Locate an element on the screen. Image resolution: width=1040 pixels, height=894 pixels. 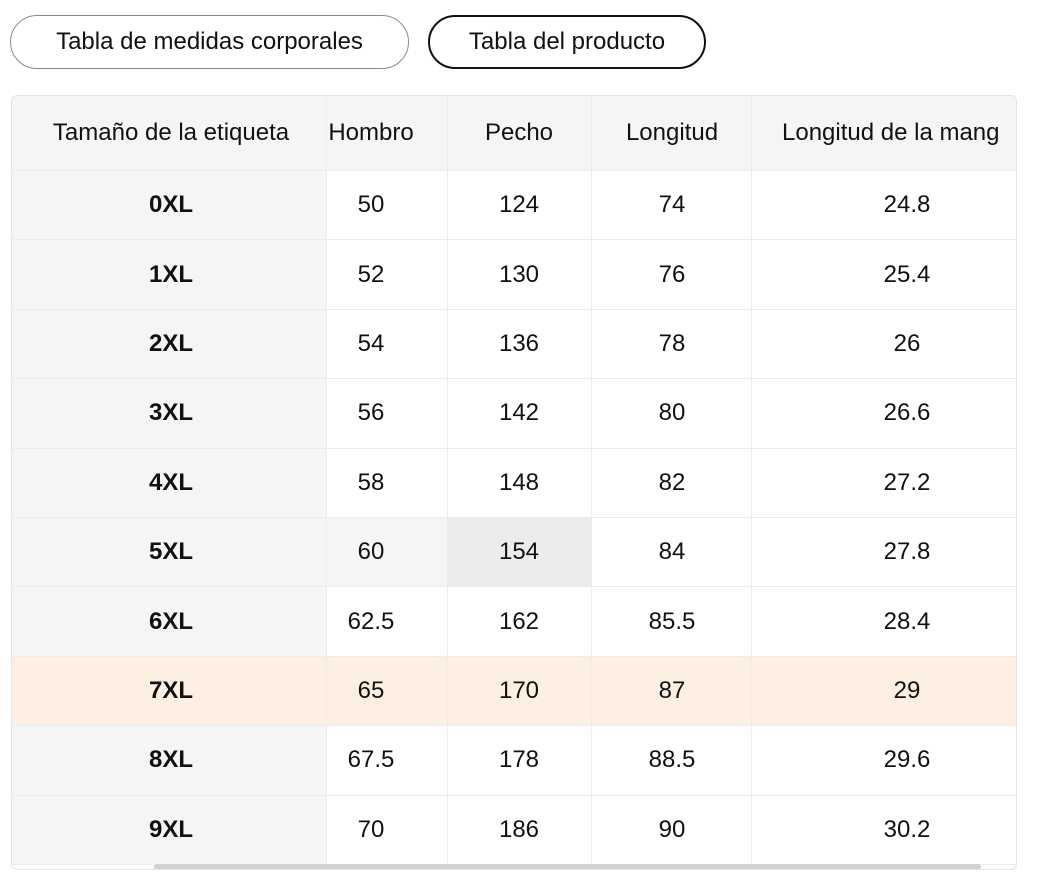
table-cell-text: 26 is located at coordinates (907, 343).